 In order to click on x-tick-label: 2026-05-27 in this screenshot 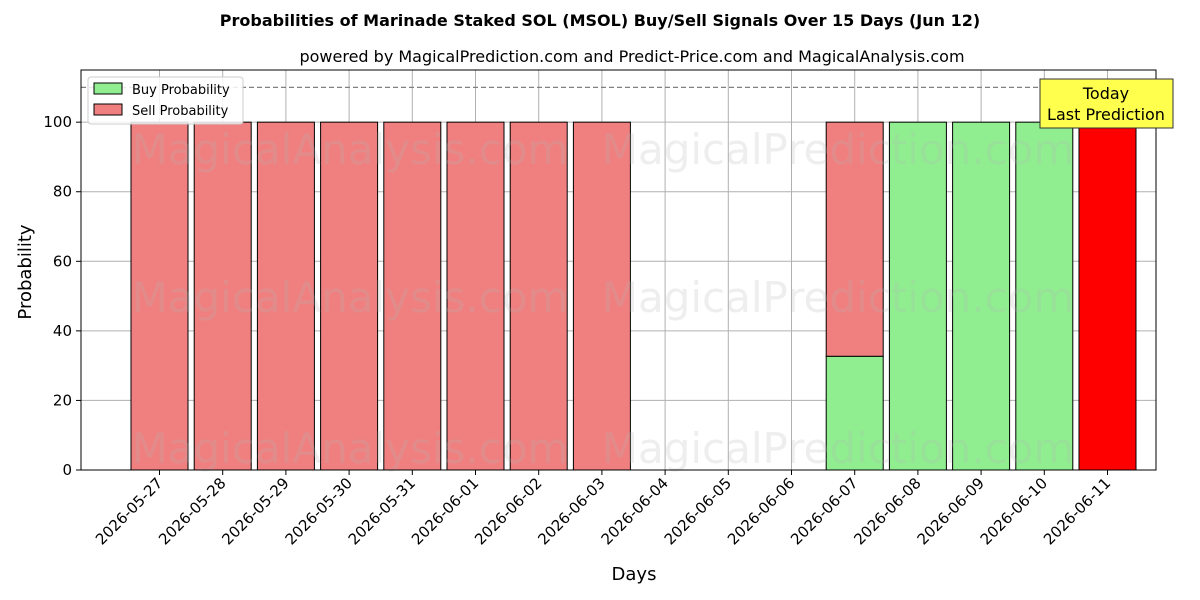, I will do `click(129, 511)`.